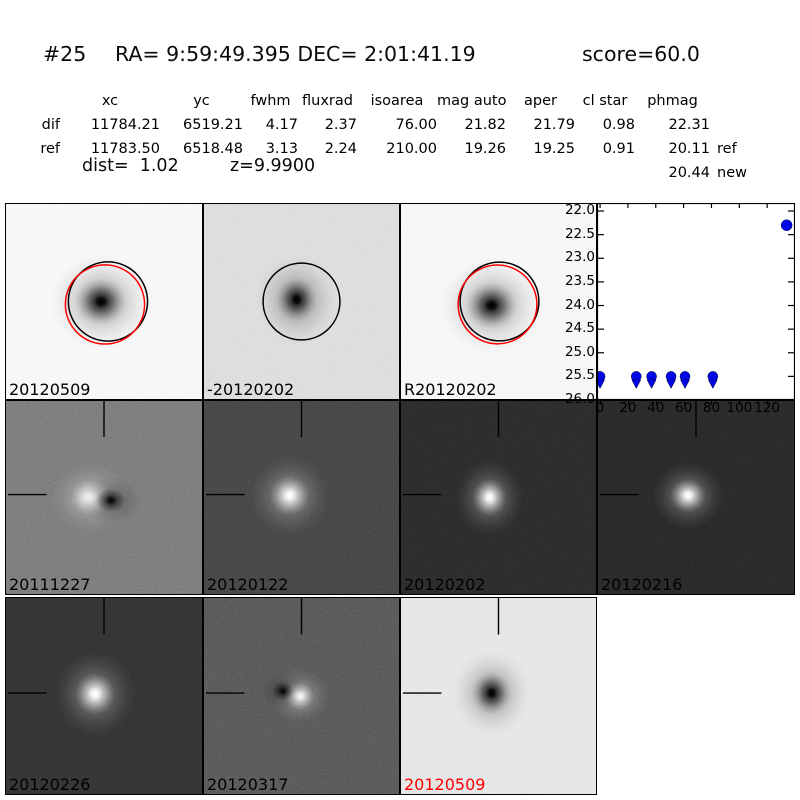 This screenshot has height=800, width=800. Describe the element at coordinates (641, 584) in the screenshot. I see `cutout-date-label: 20120216` at that location.